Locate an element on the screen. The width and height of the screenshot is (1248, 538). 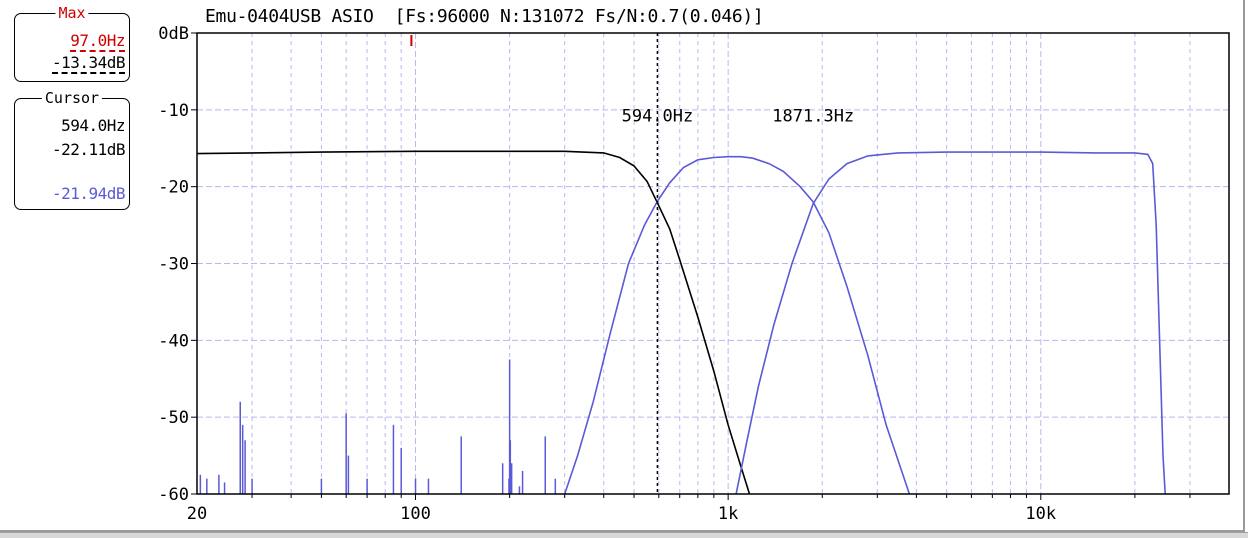
cursor-level-blue: -21.94dB is located at coordinates (88, 193).